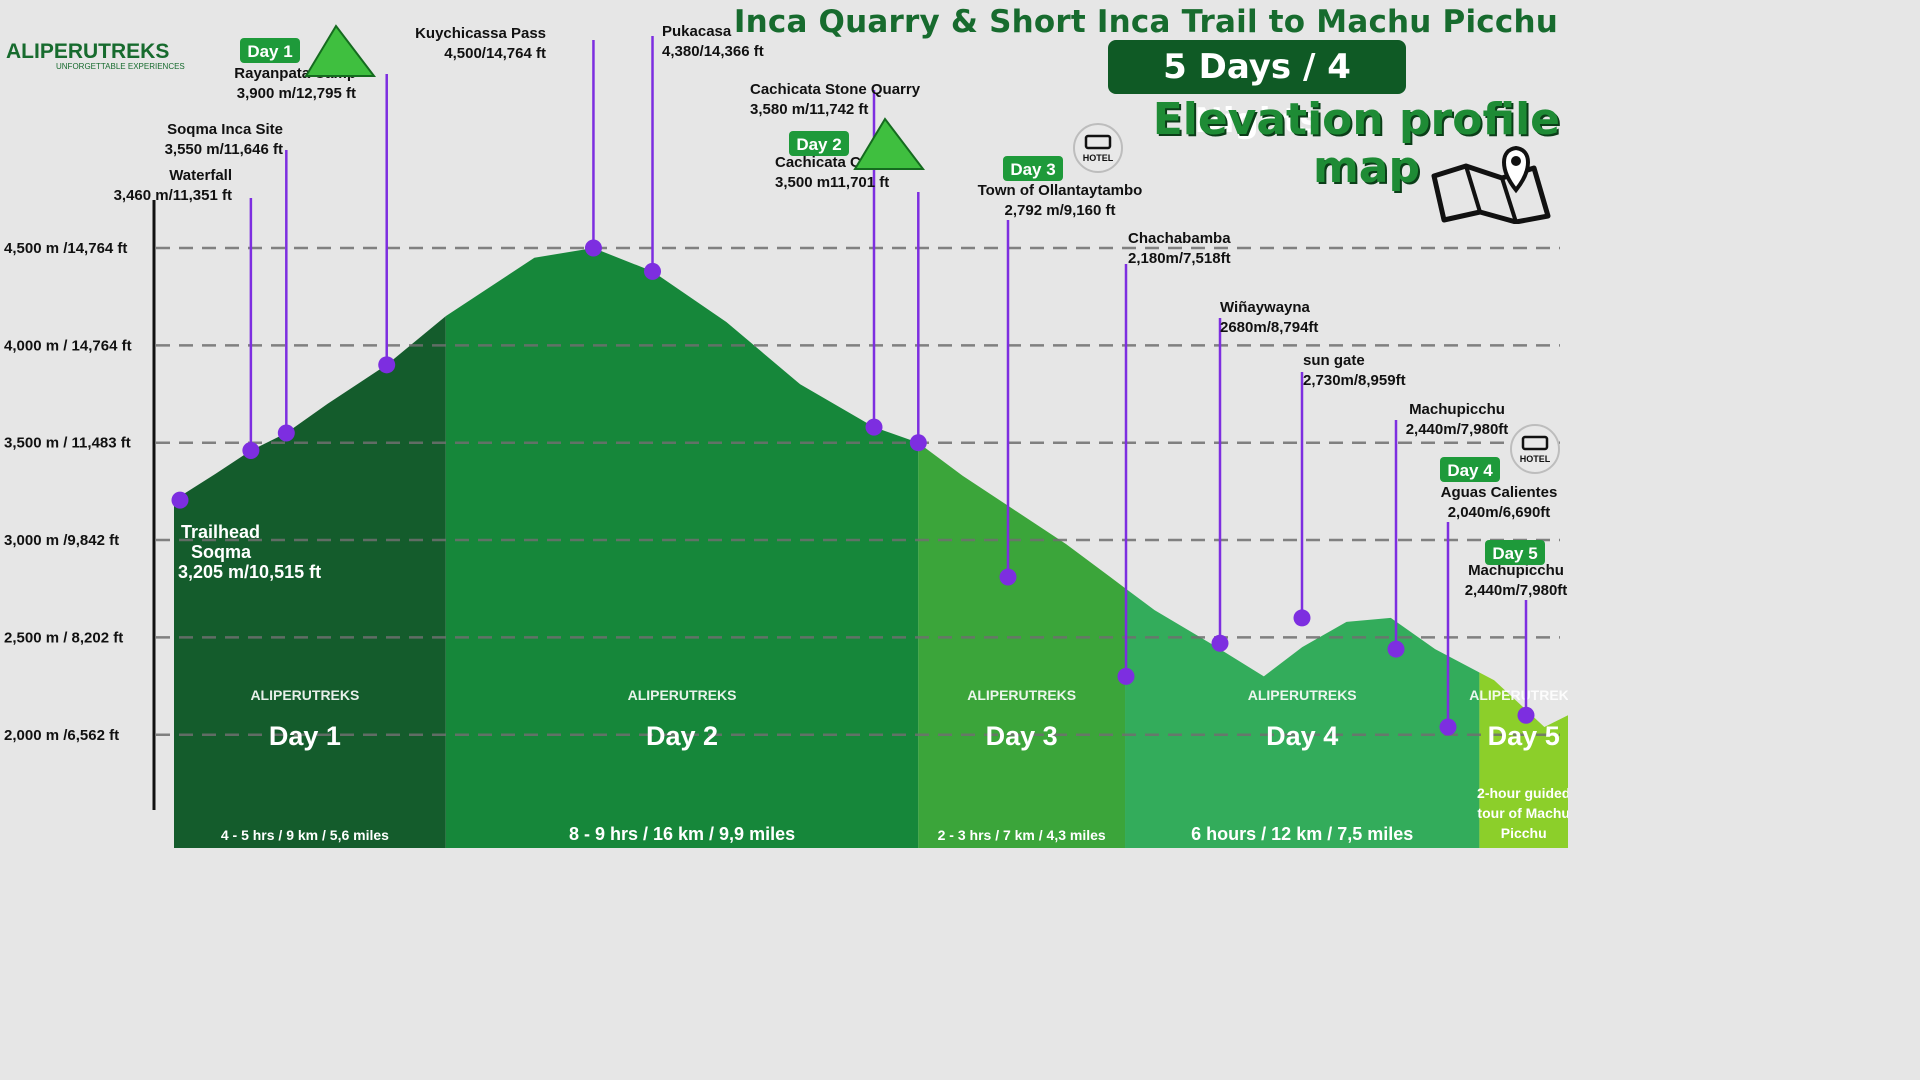 The height and width of the screenshot is (1080, 1920). I want to click on waypoint-name: Aguas Calientes, so click(1499, 492).